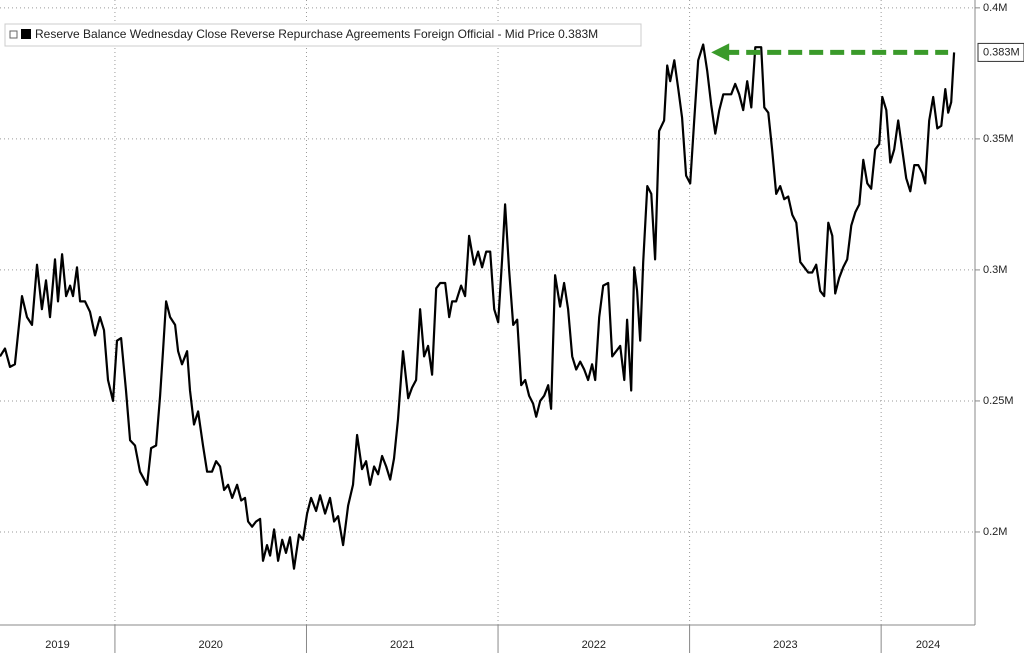 Image resolution: width=1024 pixels, height=653 pixels. I want to click on y-tick-label: 0.2M, so click(995, 532).